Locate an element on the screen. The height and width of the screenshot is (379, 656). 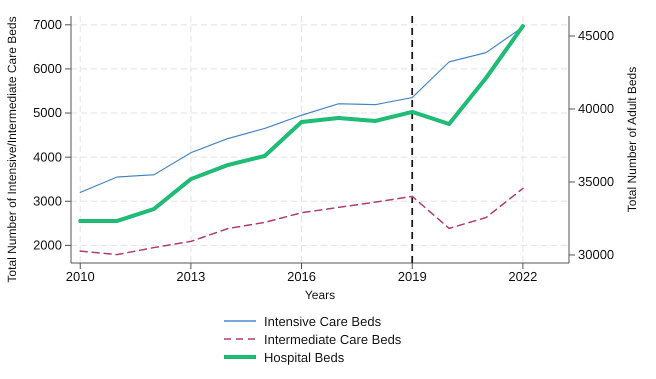
y-tick-label: 2000 is located at coordinates (47, 245).